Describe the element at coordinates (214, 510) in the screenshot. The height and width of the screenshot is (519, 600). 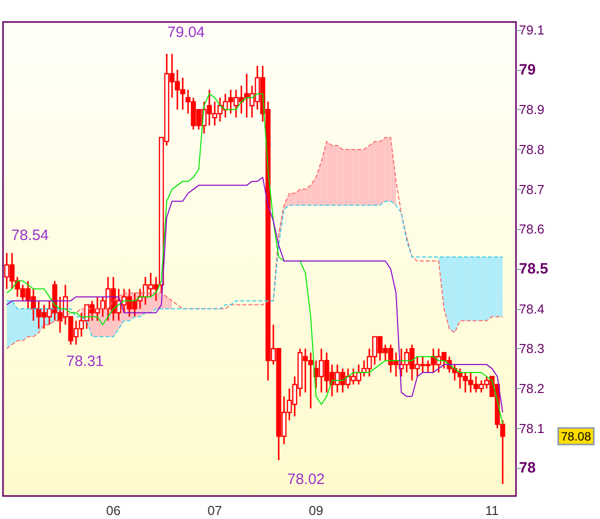
I see `x-tick-label: 07` at that location.